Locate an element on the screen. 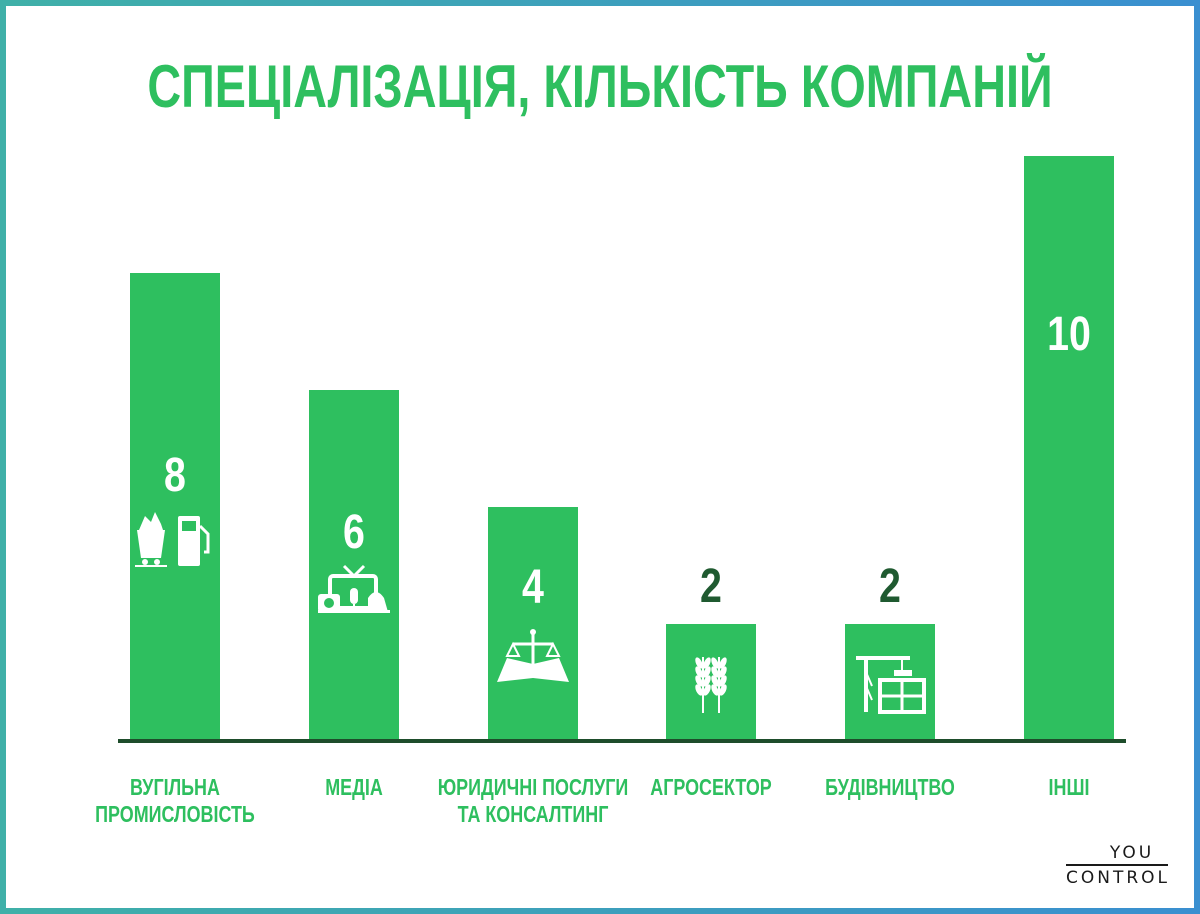 The height and width of the screenshot is (914, 1200). law-scales-icon is located at coordinates (533, 655).